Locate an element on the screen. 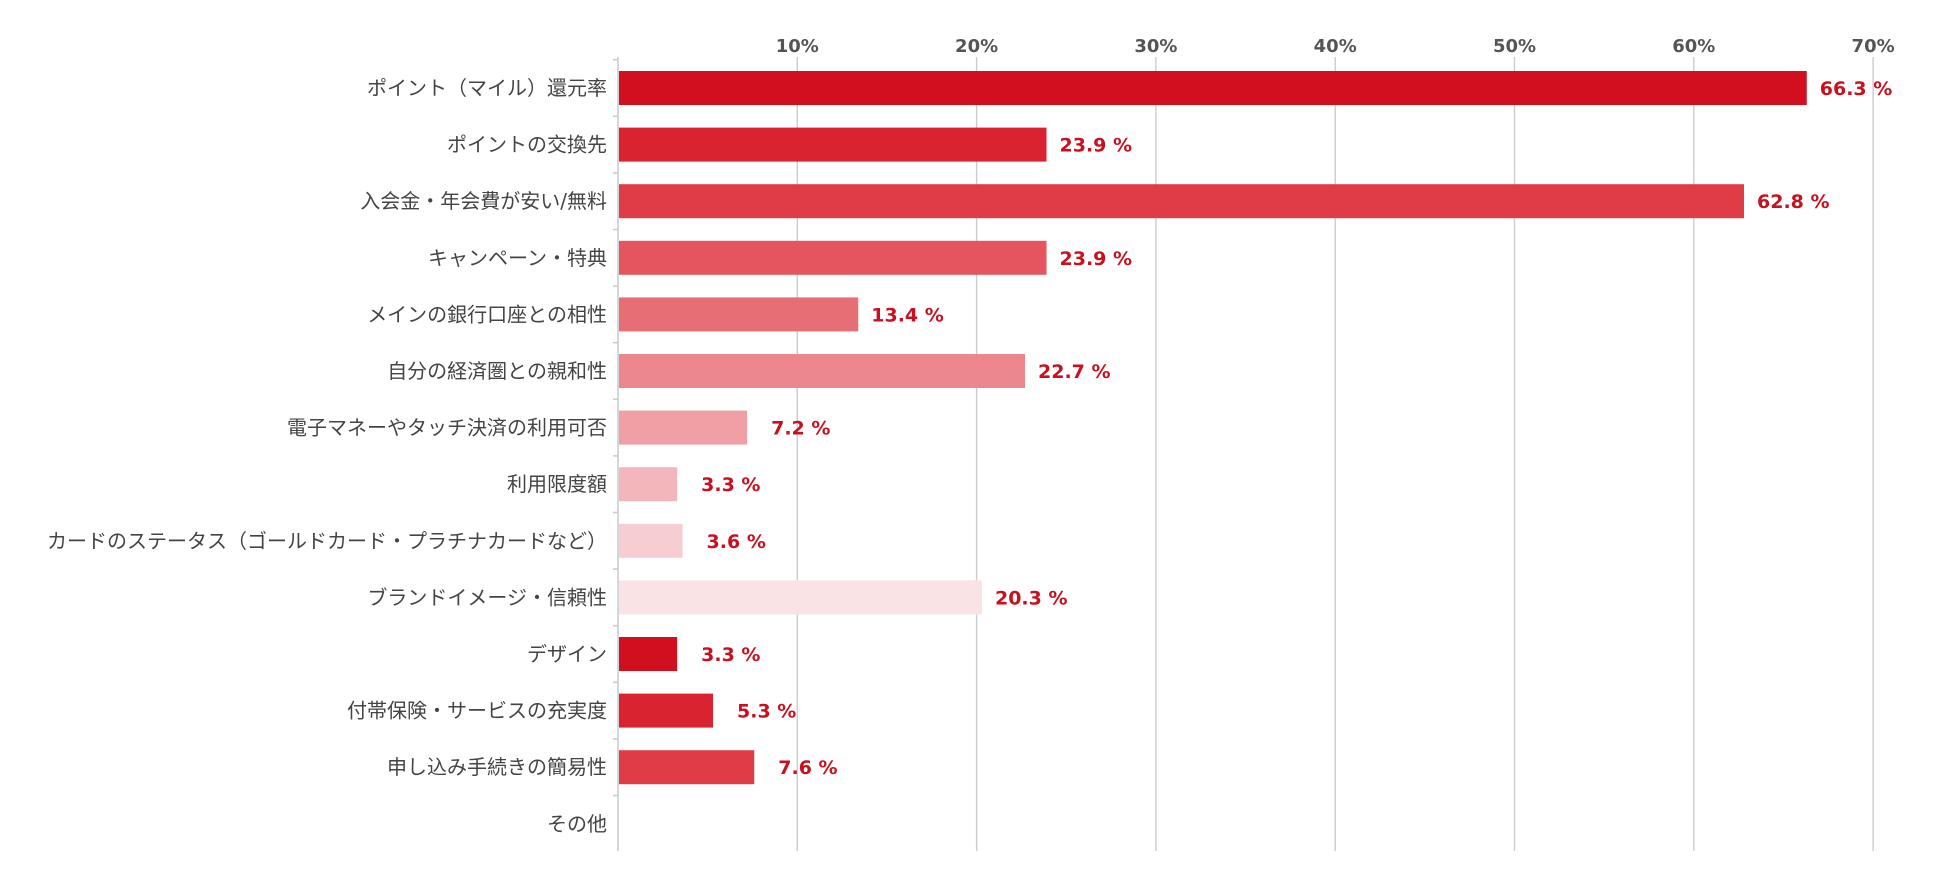 Image resolution: width=1950 pixels, height=869 pixels. data-label: 3.6 % is located at coordinates (736, 542).